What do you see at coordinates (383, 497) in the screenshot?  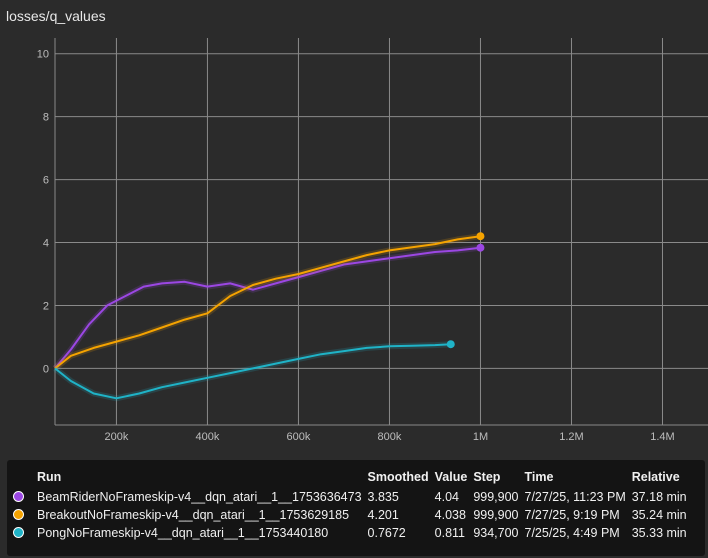 I see `smoothed-value: 3.835` at bounding box center [383, 497].